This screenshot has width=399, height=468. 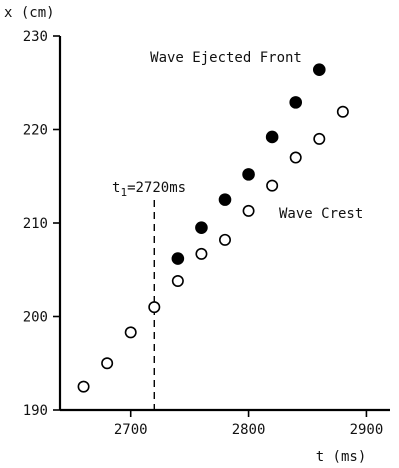 What do you see at coordinates (341, 457) in the screenshot?
I see `x-axis-label: t (ms)` at bounding box center [341, 457].